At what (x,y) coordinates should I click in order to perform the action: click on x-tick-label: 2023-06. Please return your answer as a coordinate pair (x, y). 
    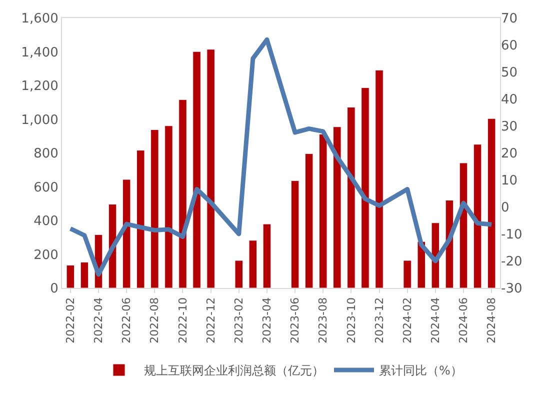
    Looking at the image, I should click on (295, 320).